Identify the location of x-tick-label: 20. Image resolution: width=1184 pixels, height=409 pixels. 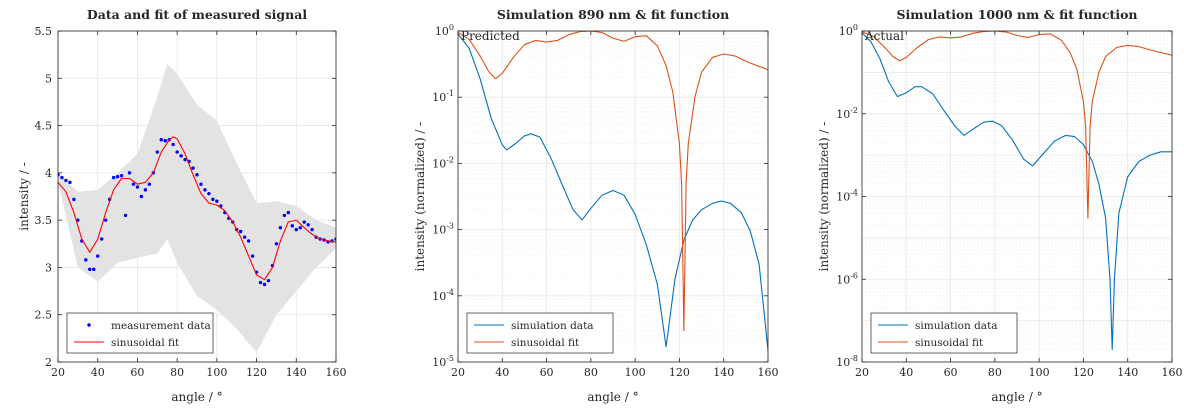
(58, 372).